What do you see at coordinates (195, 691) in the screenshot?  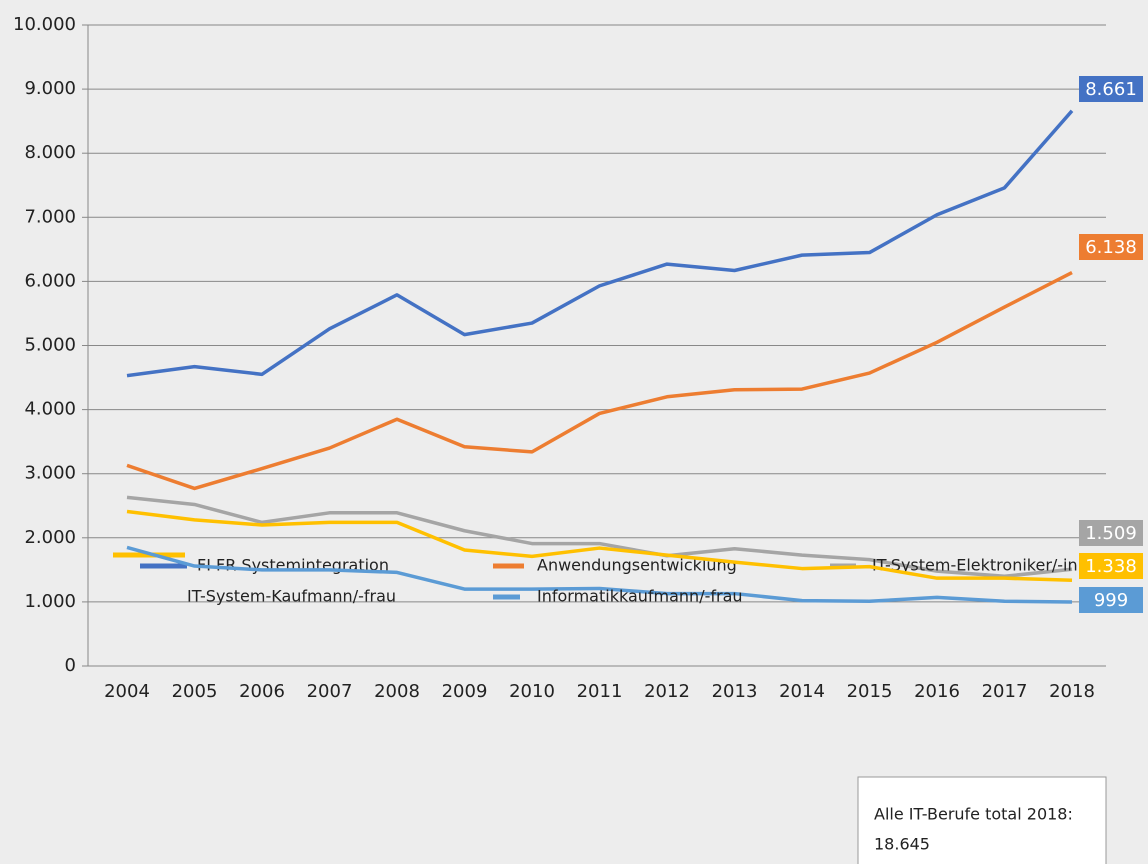 I see `x-tick-label: 2005` at bounding box center [195, 691].